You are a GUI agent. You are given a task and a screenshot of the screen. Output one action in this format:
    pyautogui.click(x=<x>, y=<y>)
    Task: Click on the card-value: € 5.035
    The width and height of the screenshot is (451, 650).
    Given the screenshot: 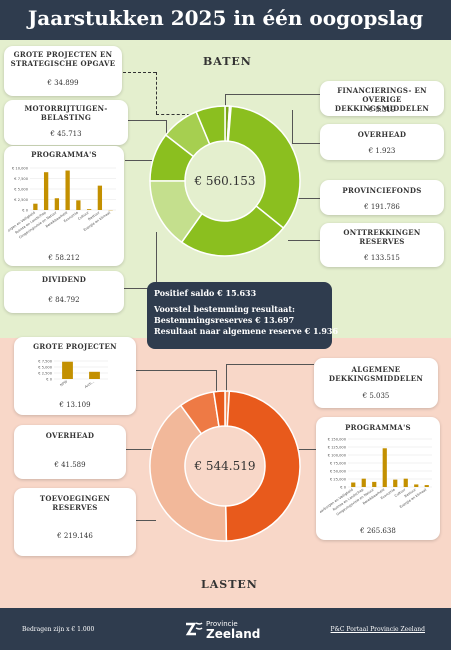 What is the action you would take?
    pyautogui.click(x=376, y=396)
    